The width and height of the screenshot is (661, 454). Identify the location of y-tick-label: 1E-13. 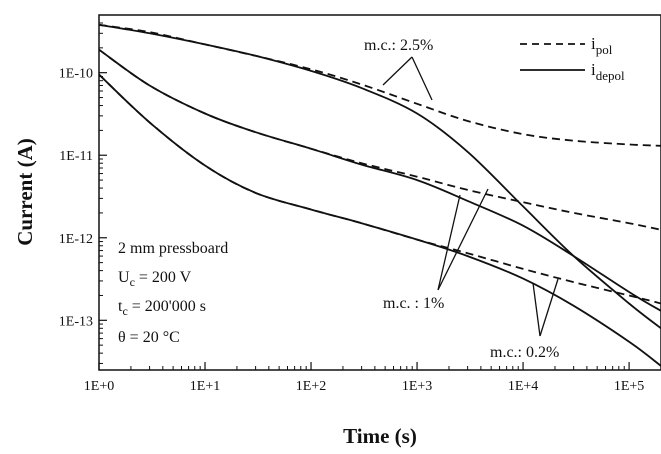
(76, 321).